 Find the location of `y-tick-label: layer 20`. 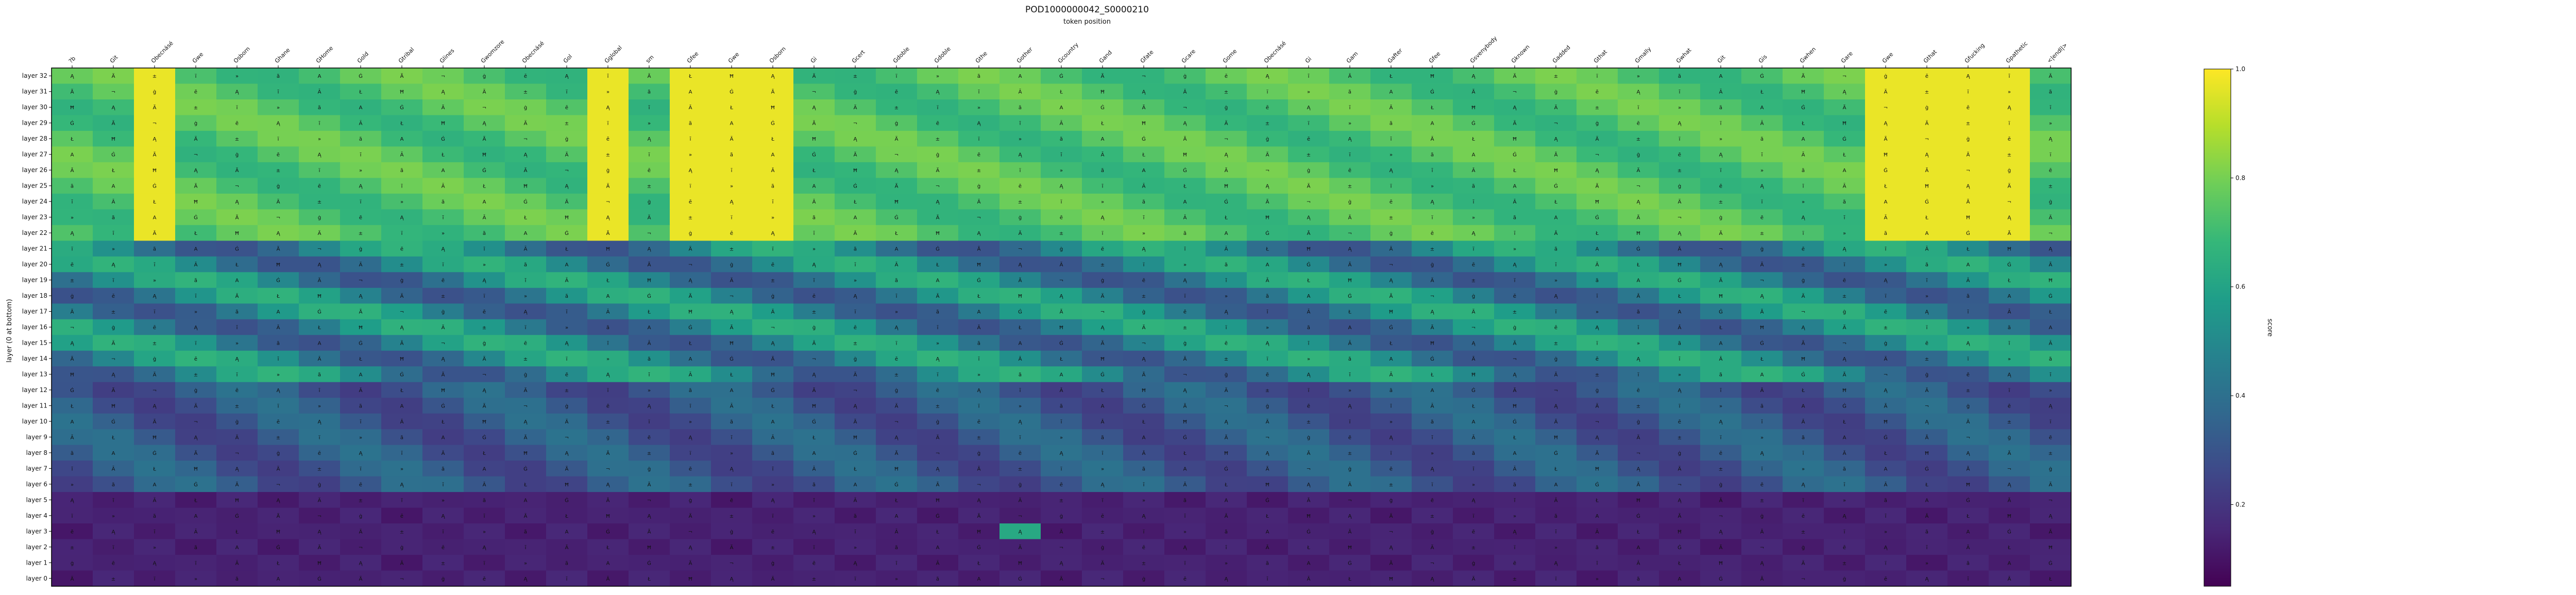

y-tick-label: layer 20 is located at coordinates (35, 264).